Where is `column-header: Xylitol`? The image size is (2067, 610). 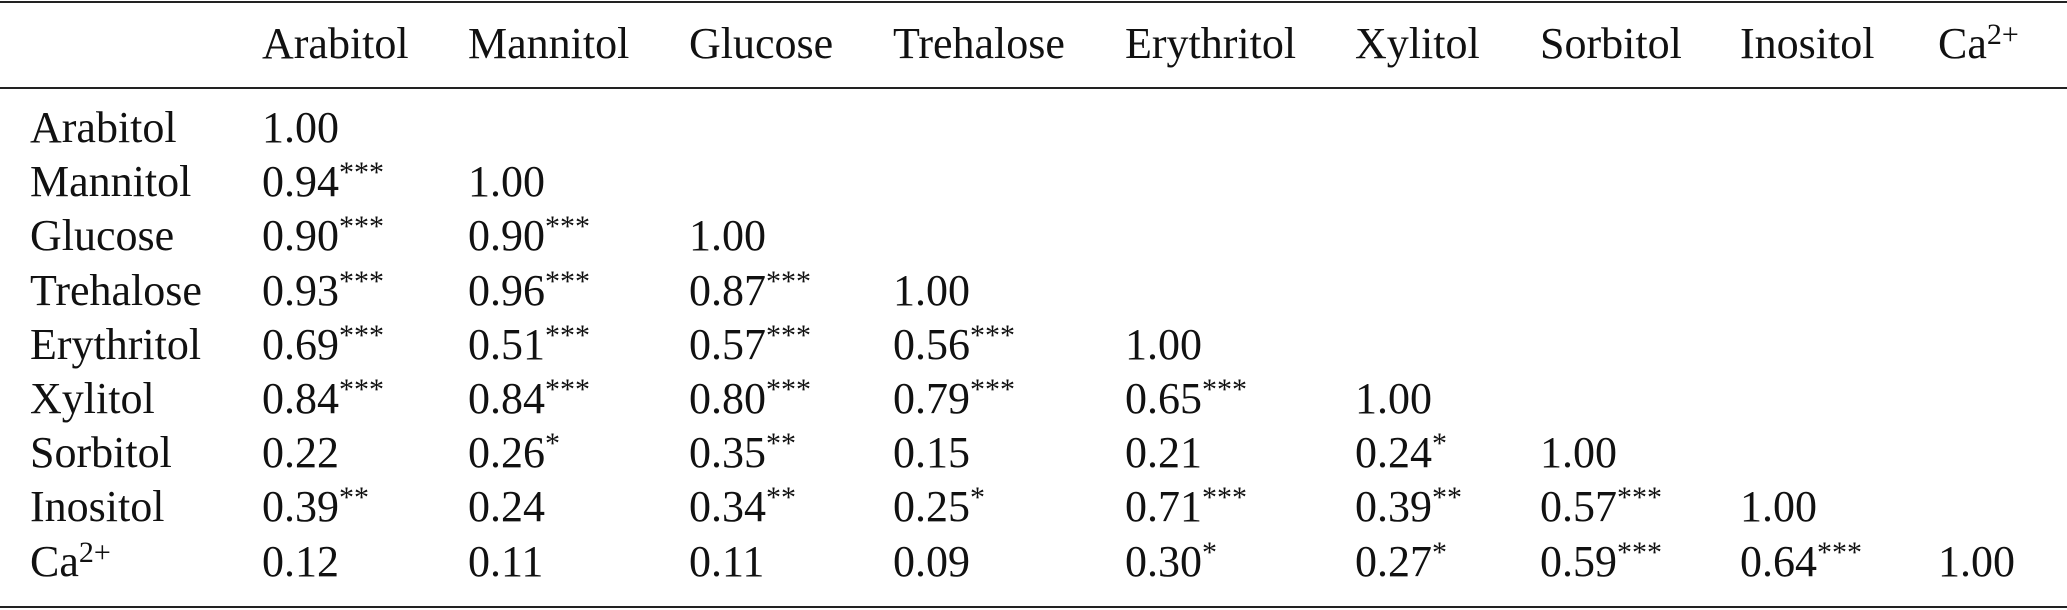
column-header: Xylitol is located at coordinates (1417, 44).